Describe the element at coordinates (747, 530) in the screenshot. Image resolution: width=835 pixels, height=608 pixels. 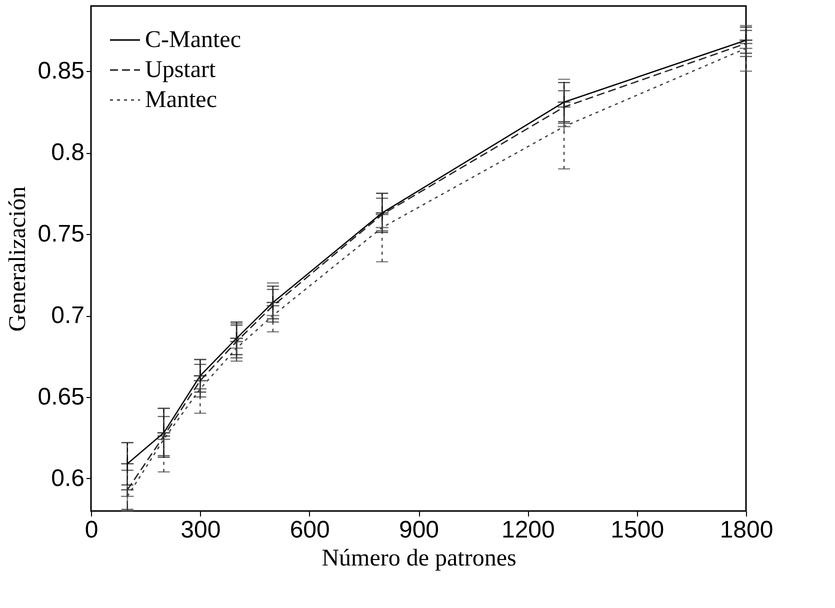
I see `x-tick-label: 1800` at that location.